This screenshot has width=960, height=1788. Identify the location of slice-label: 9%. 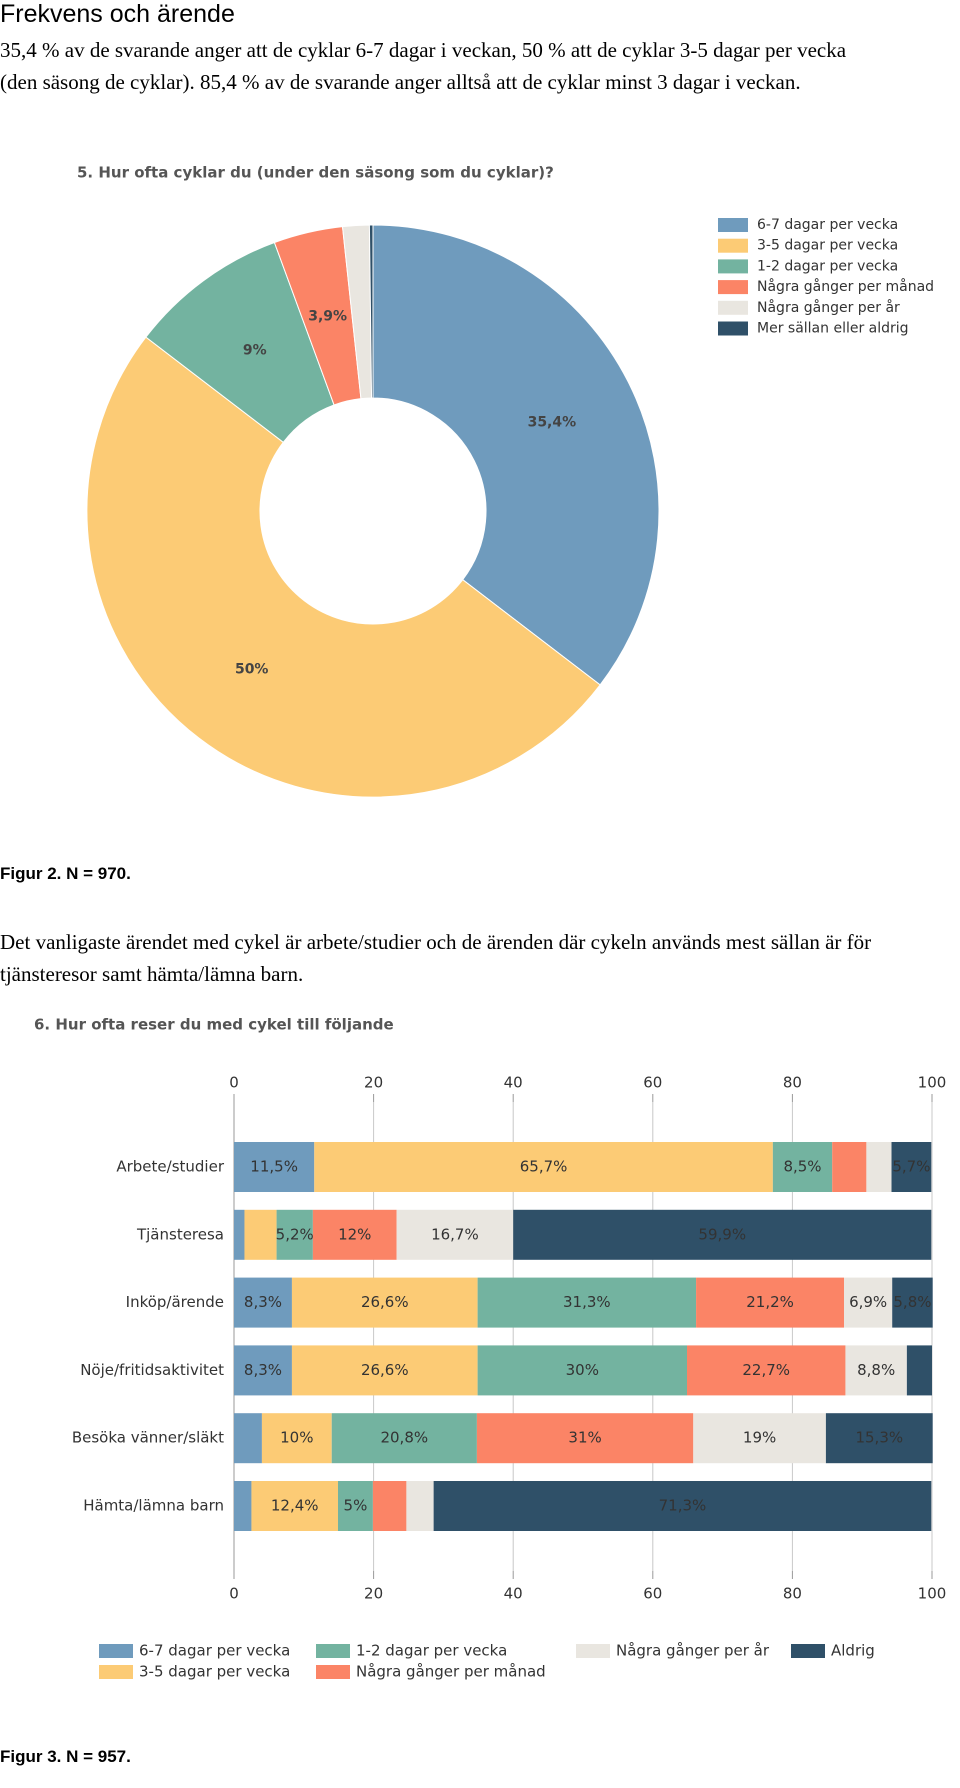
(255, 350).